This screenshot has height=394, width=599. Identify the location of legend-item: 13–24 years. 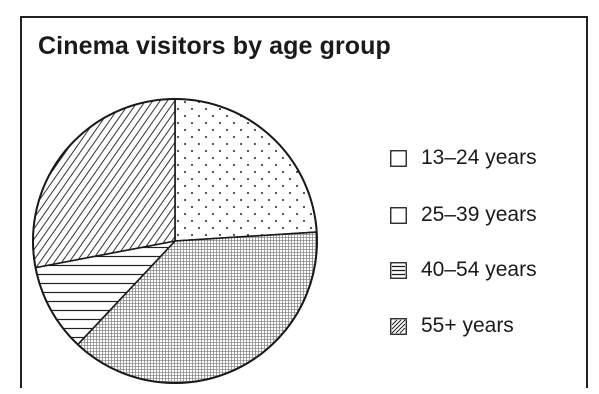
(463, 158).